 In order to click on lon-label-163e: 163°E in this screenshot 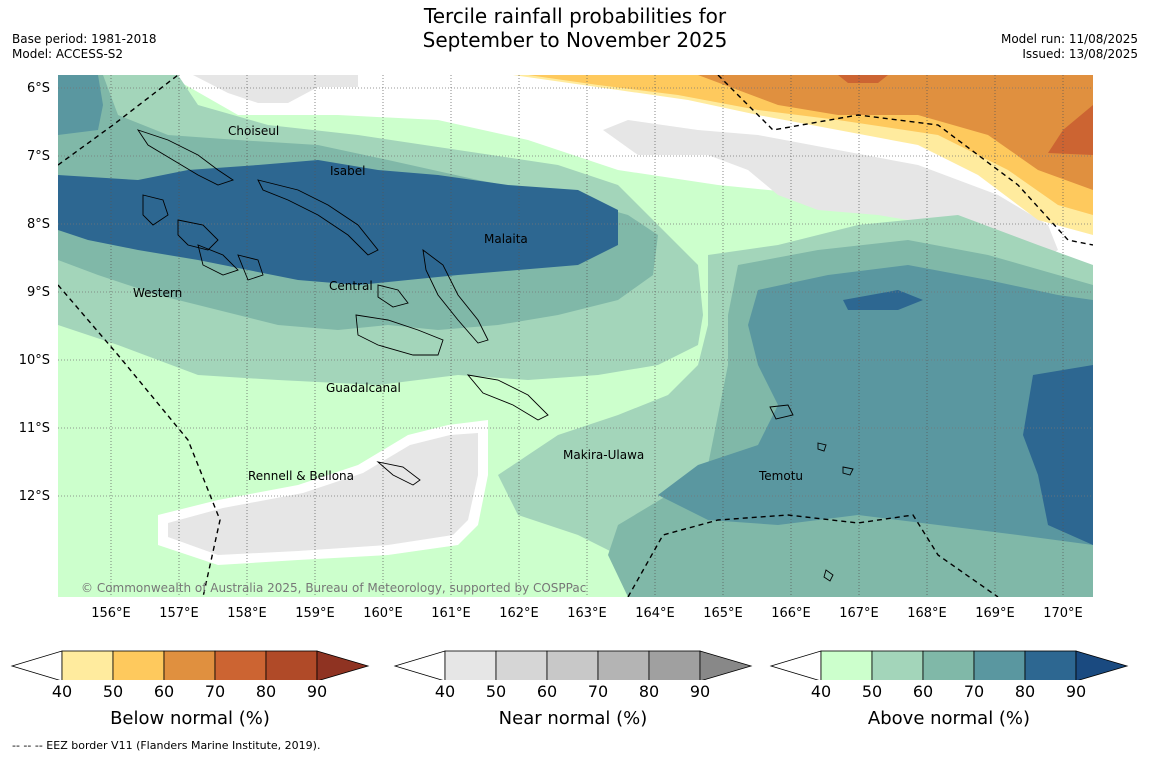, I will do `click(587, 613)`.